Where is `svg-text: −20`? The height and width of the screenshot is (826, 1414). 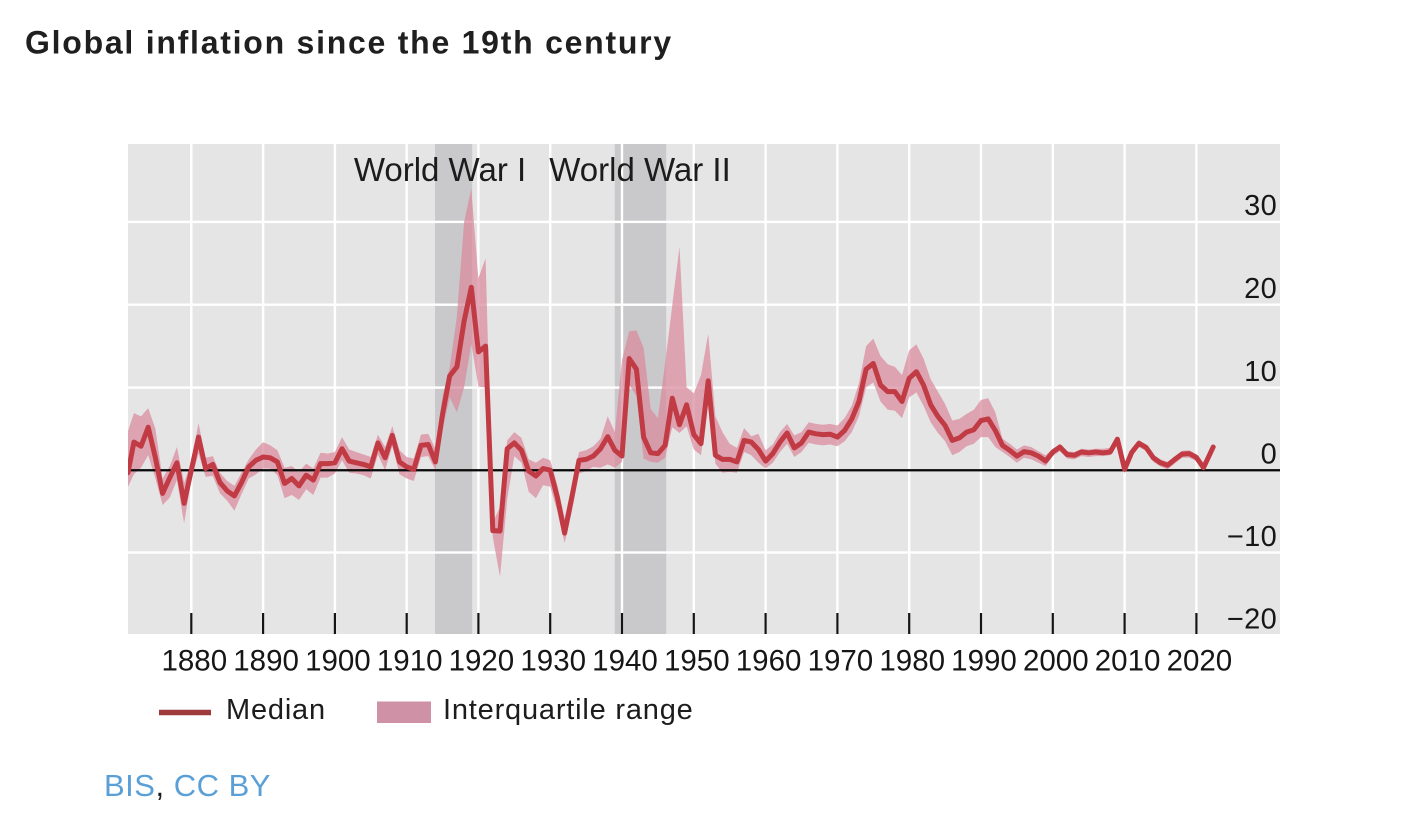
svg-text: −20 is located at coordinates (1252, 620).